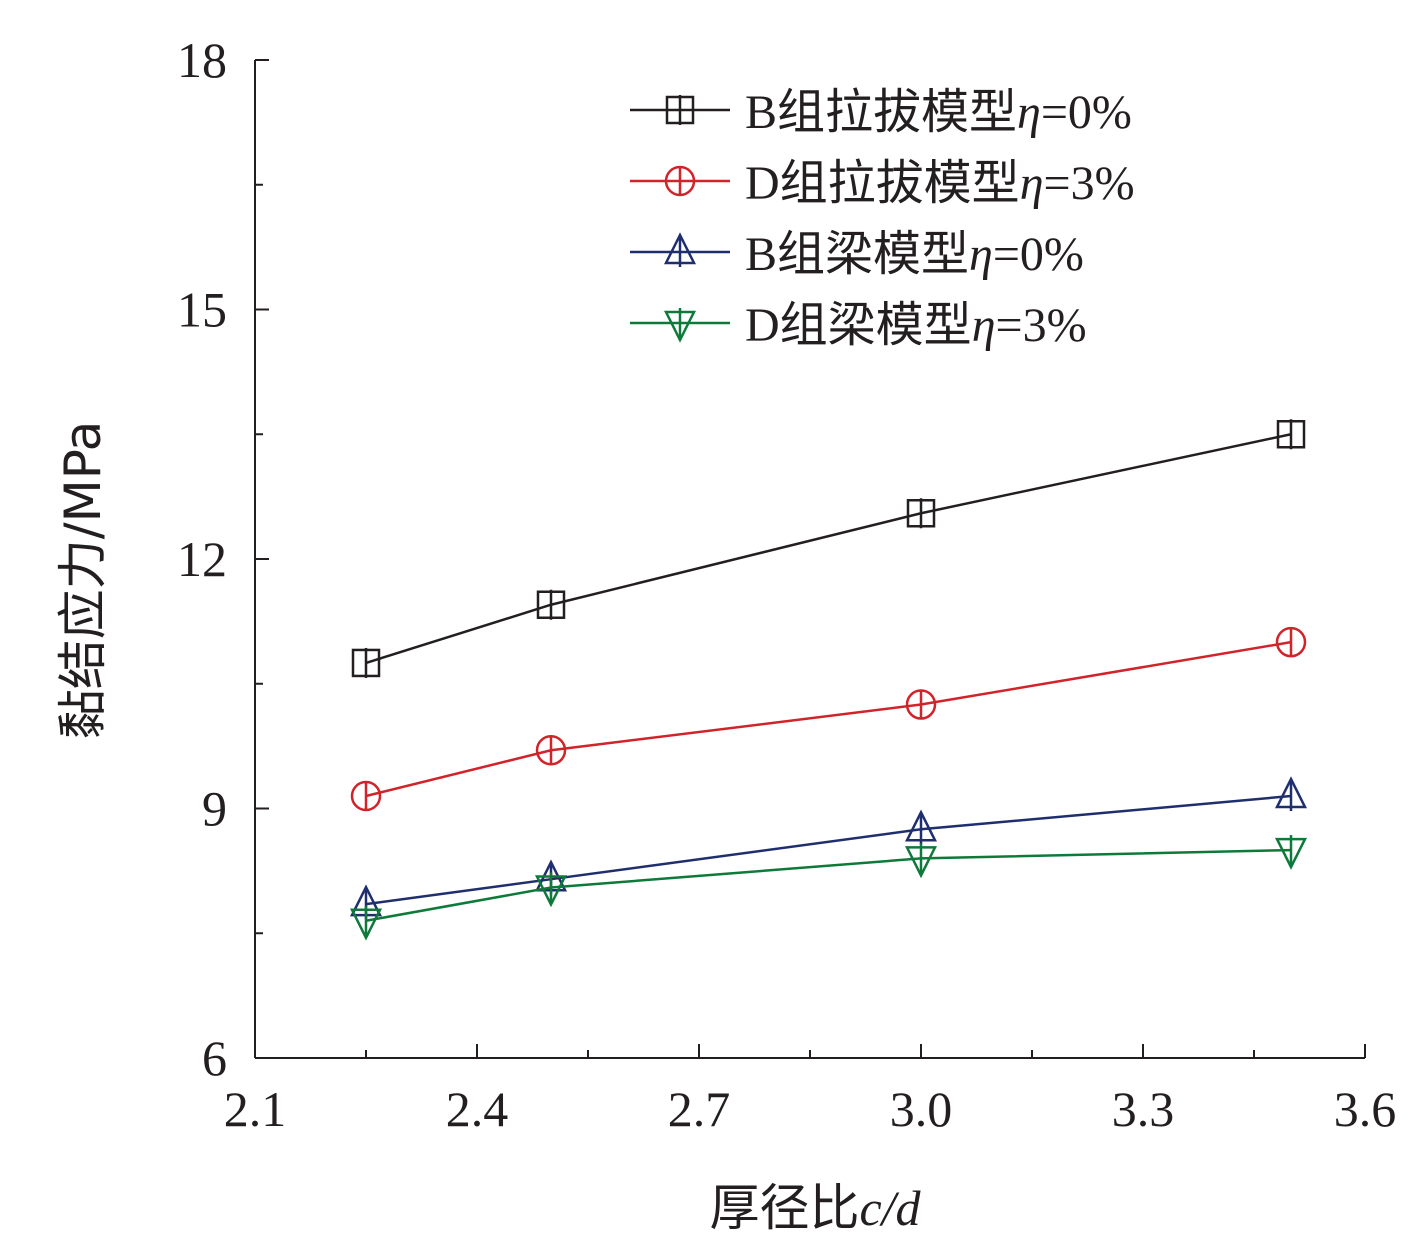 The width and height of the screenshot is (1419, 1257). I want to click on legend-item-1: B组拉拔模型η=0%, so click(881, 112).